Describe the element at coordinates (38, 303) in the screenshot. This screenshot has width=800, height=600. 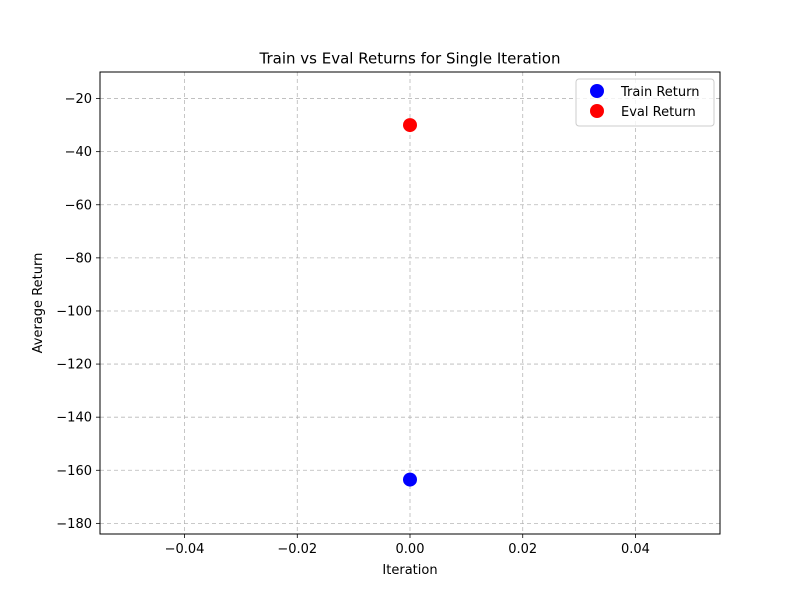
I see `y-axis-label: Average Return` at that location.